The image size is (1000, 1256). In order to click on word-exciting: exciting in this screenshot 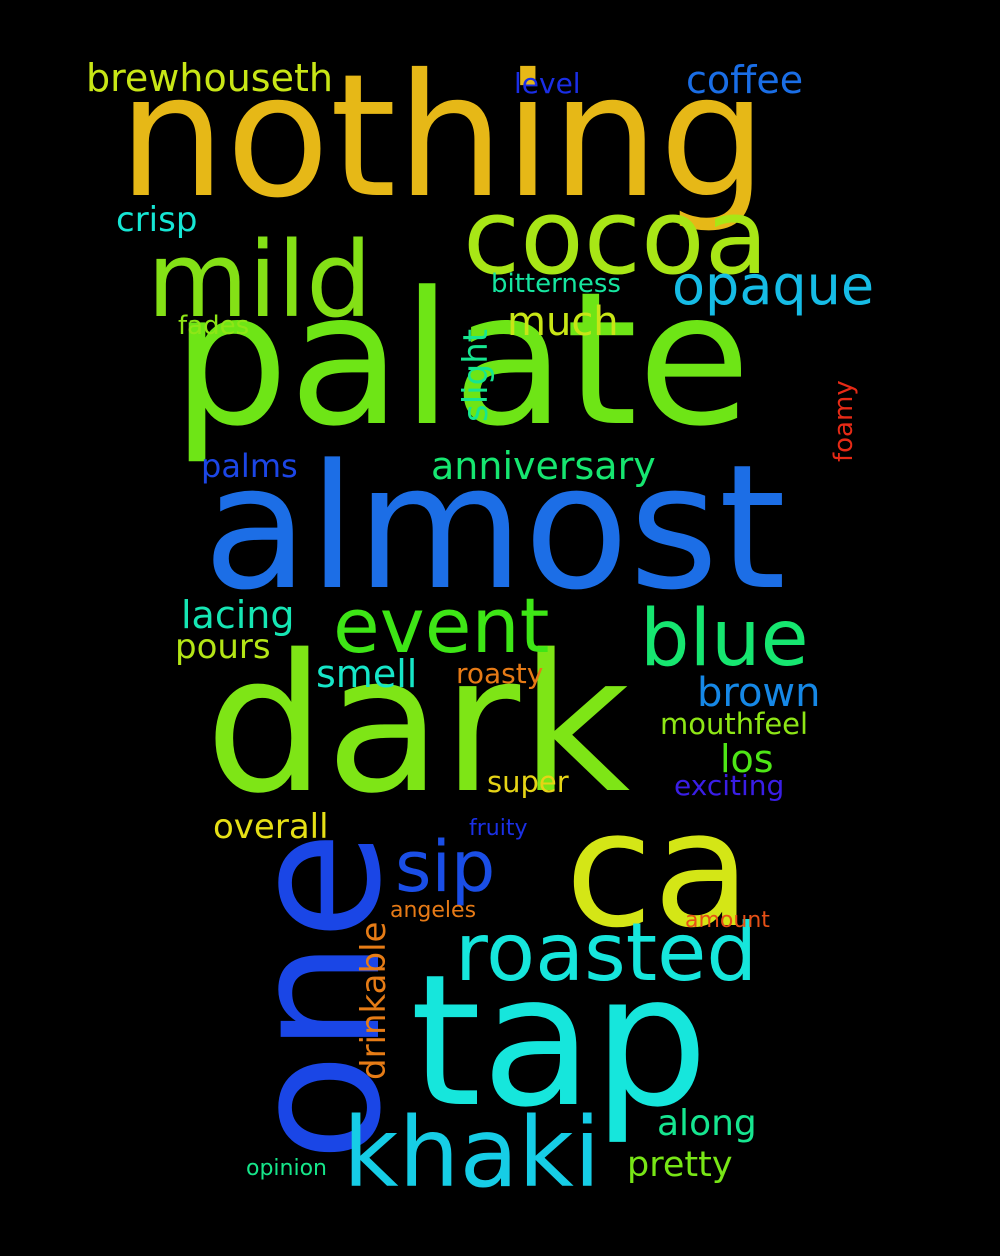, I will do `click(729, 785)`.